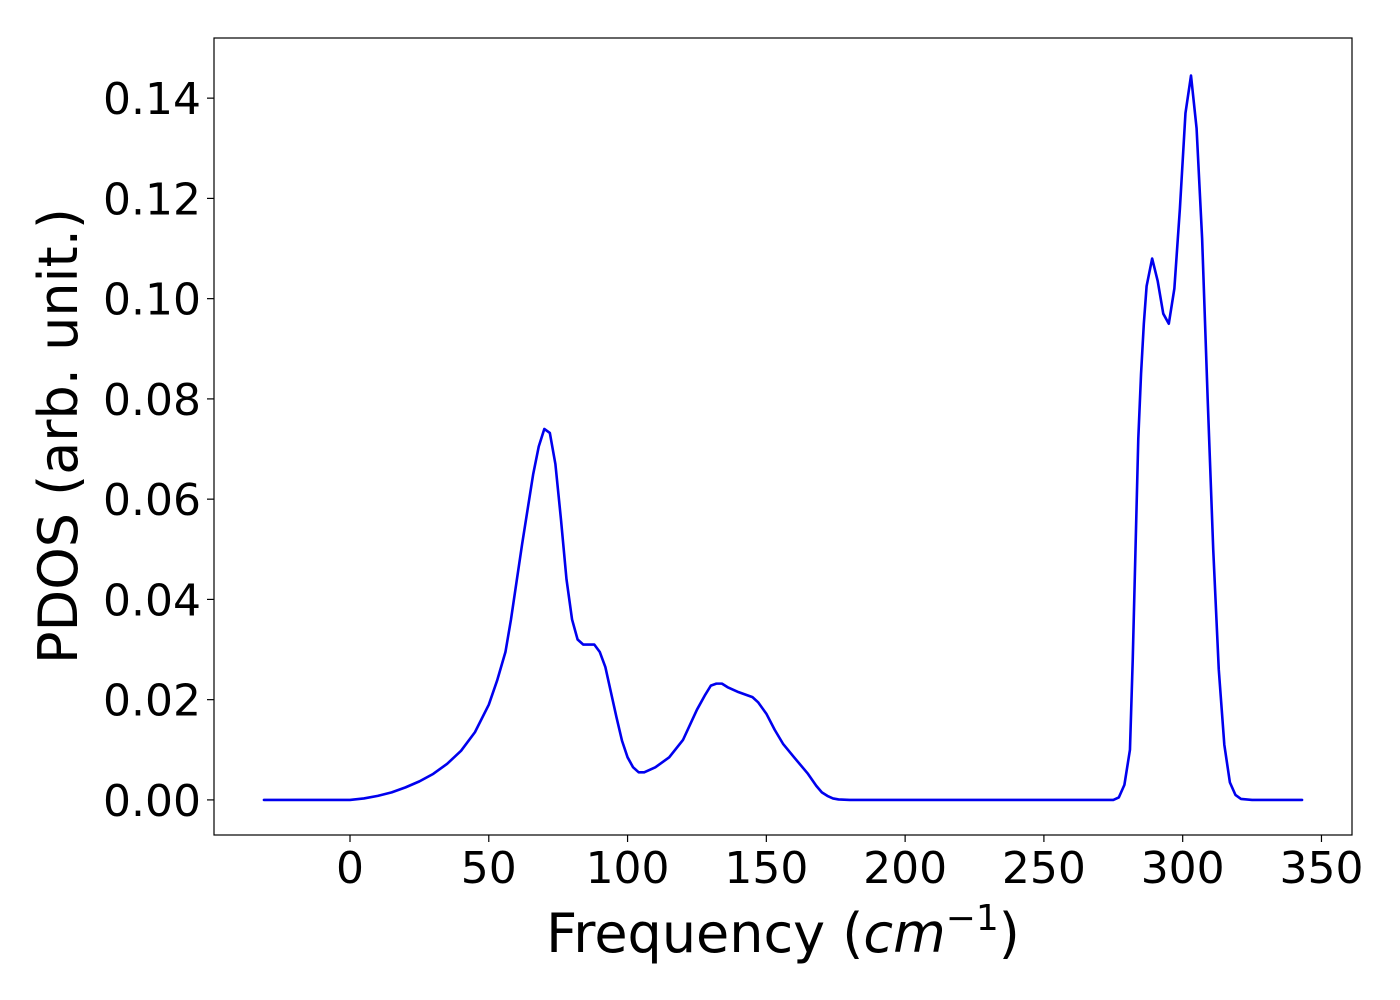 This screenshot has width=1400, height=1000. I want to click on x-tick-label: 250, so click(1044, 868).